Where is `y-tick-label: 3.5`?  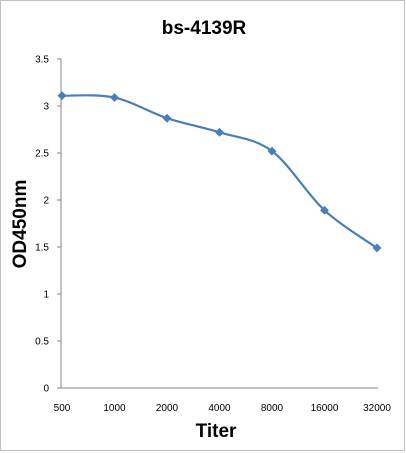
y-tick-label: 3.5 is located at coordinates (42, 60).